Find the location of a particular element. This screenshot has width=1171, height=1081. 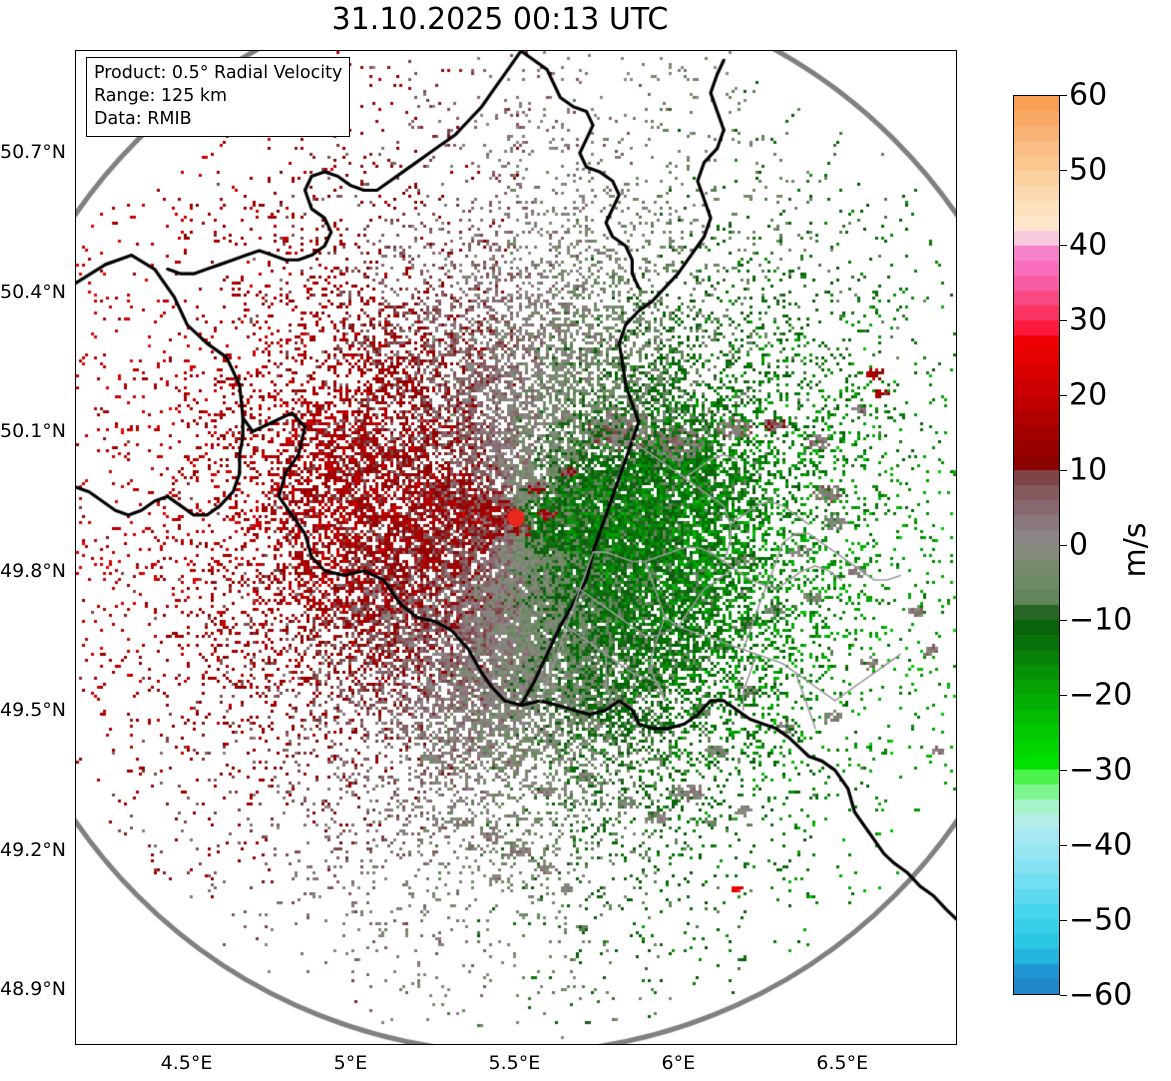

info-range-line: Range: 125 km is located at coordinates (161, 96).